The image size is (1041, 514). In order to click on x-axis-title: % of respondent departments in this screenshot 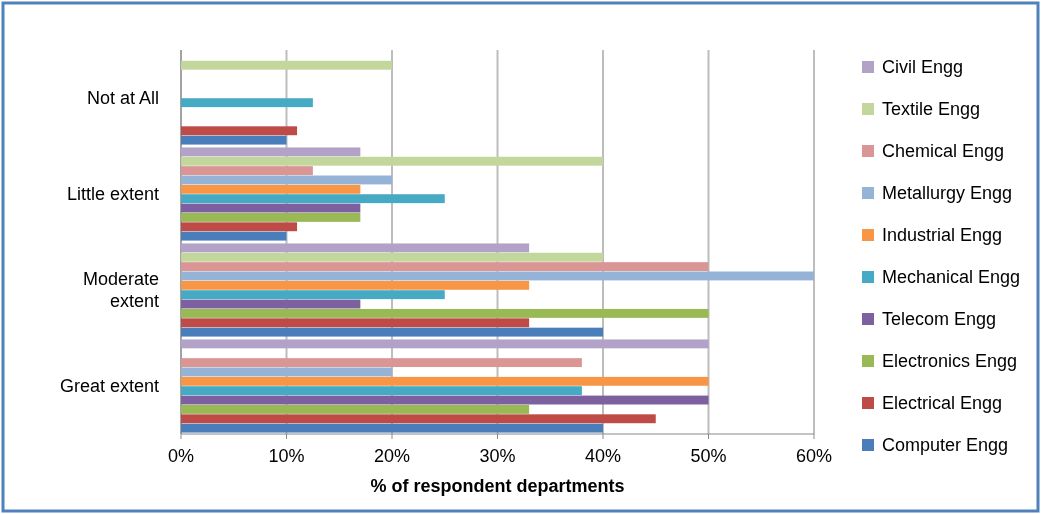, I will do `click(497, 486)`.